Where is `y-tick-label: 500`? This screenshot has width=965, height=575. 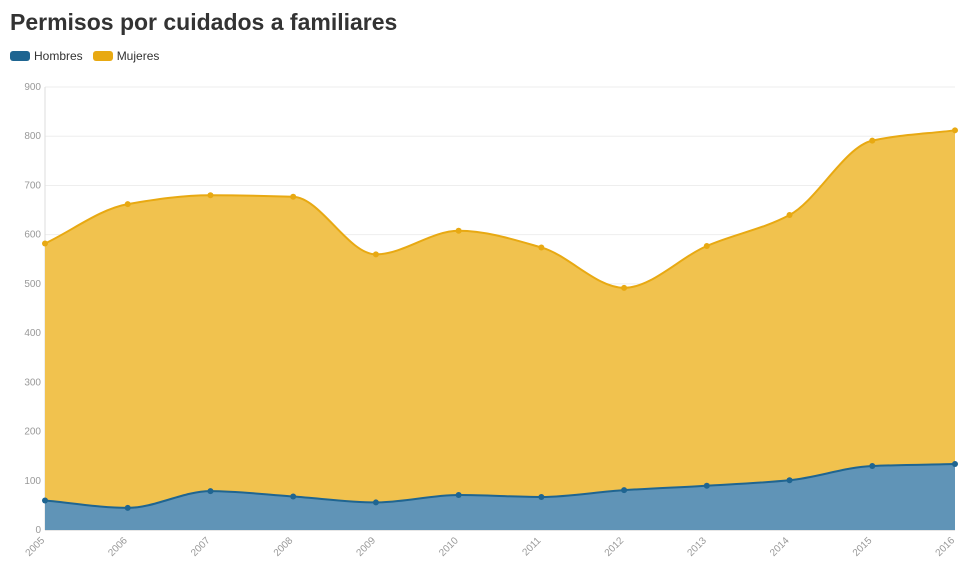 y-tick-label: 500 is located at coordinates (32, 284).